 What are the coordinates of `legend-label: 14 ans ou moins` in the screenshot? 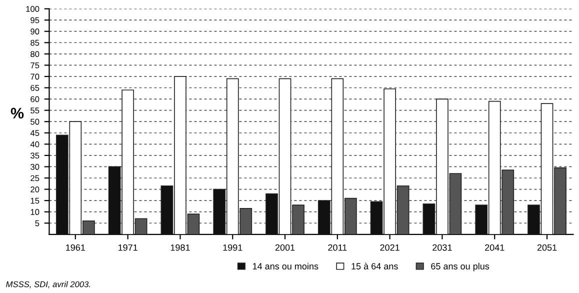 It's located at (285, 266).